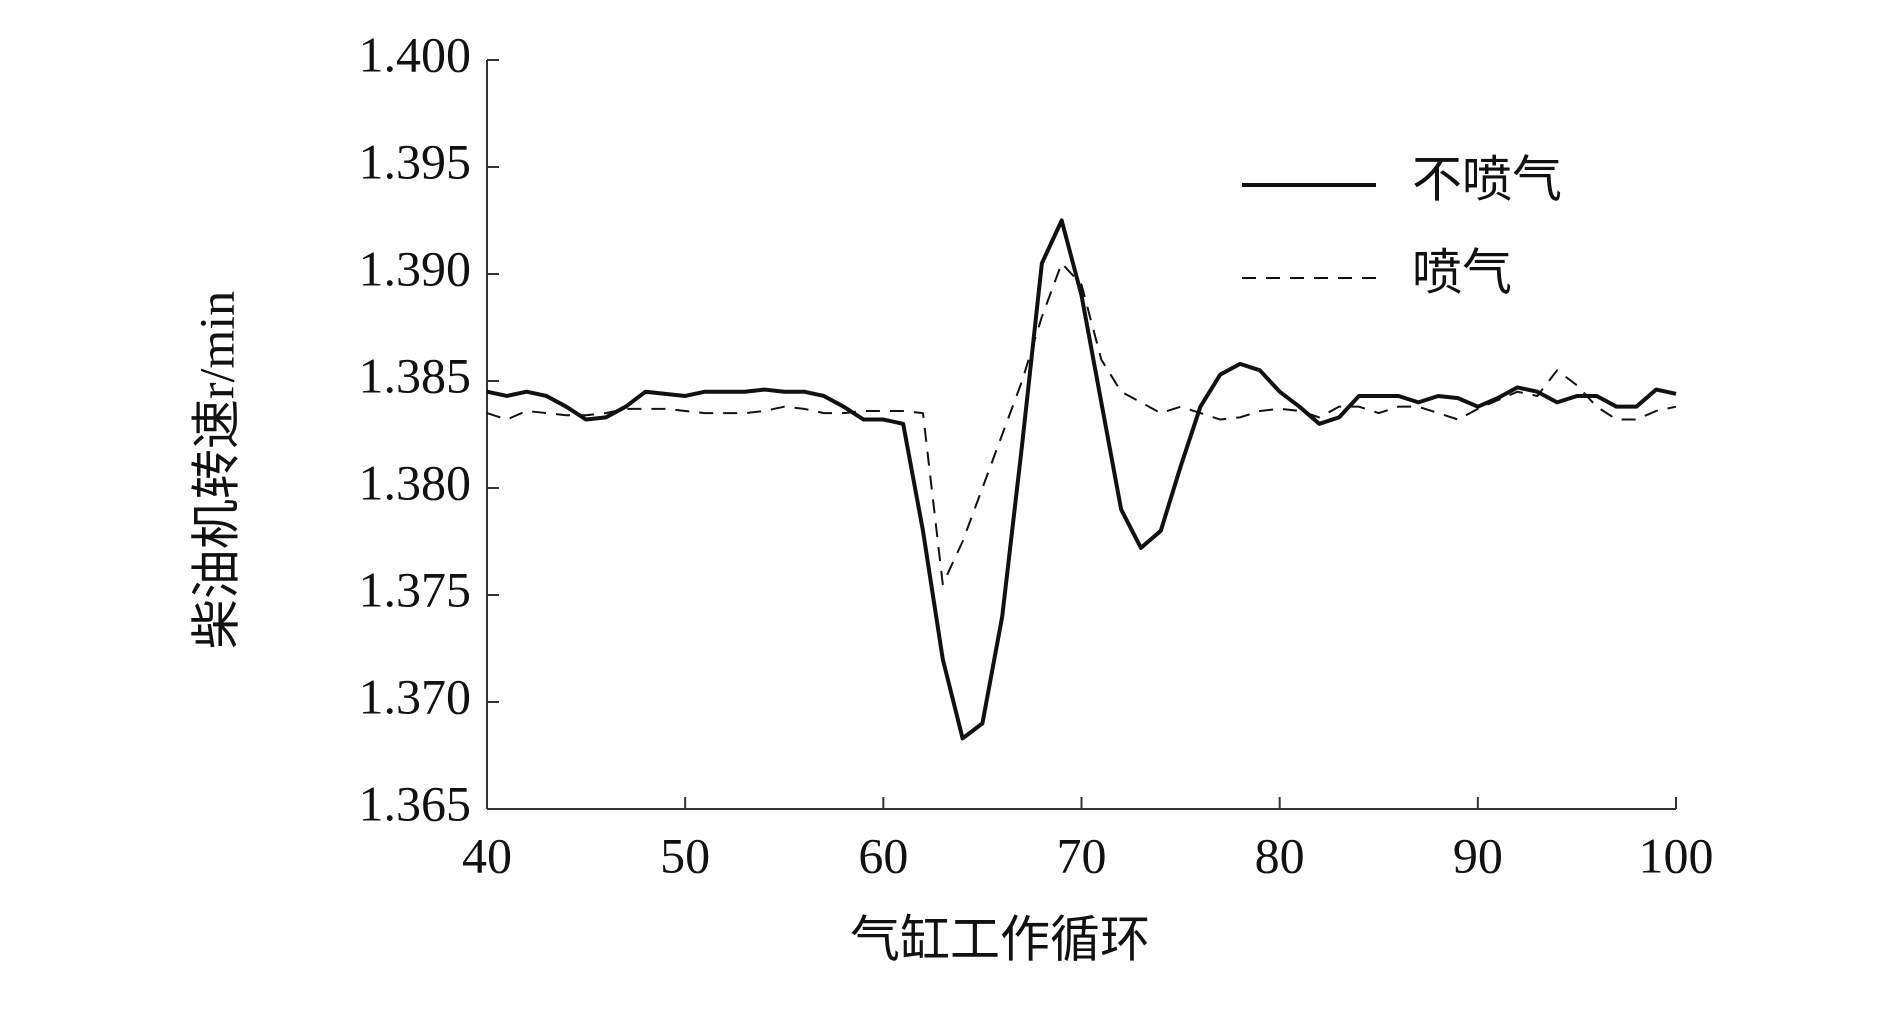 The image size is (1890, 1016). Describe the element at coordinates (415, 268) in the screenshot. I see `y-tick-label: 1.390` at that location.